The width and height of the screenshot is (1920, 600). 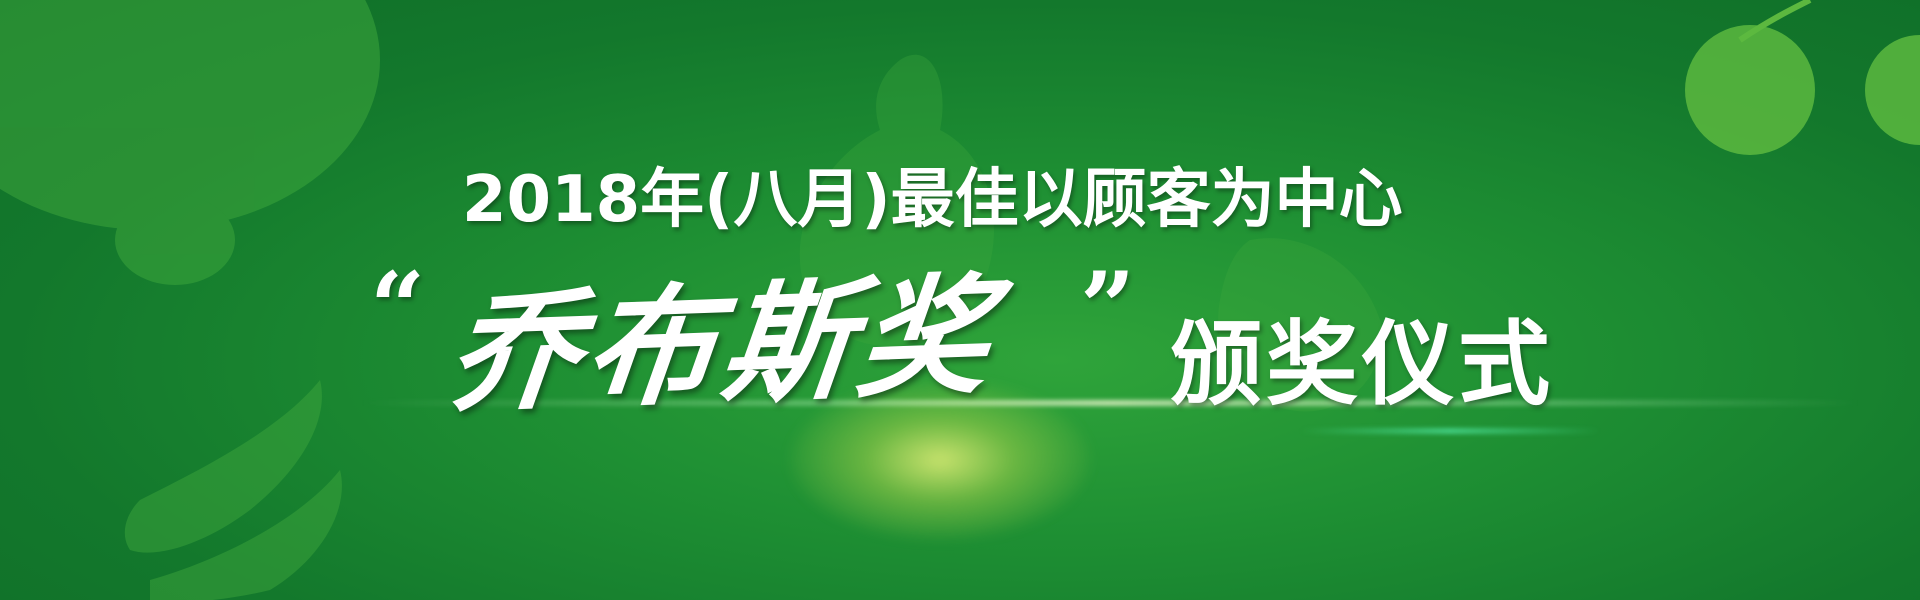 I want to click on light-glow, so click(x=940, y=460).